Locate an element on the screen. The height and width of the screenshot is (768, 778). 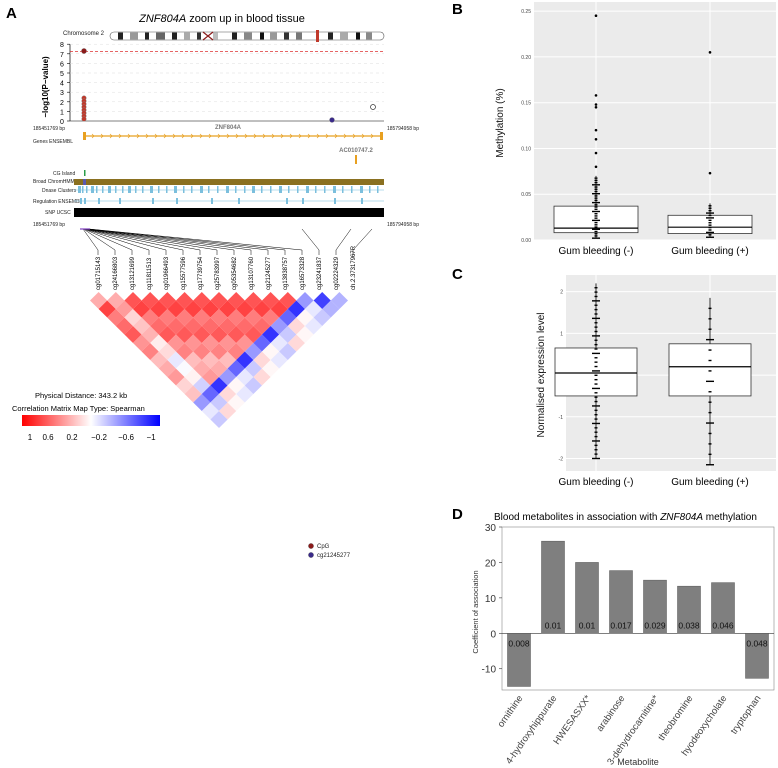
d-xtick-label: arabinose is located at coordinates (611, 713).